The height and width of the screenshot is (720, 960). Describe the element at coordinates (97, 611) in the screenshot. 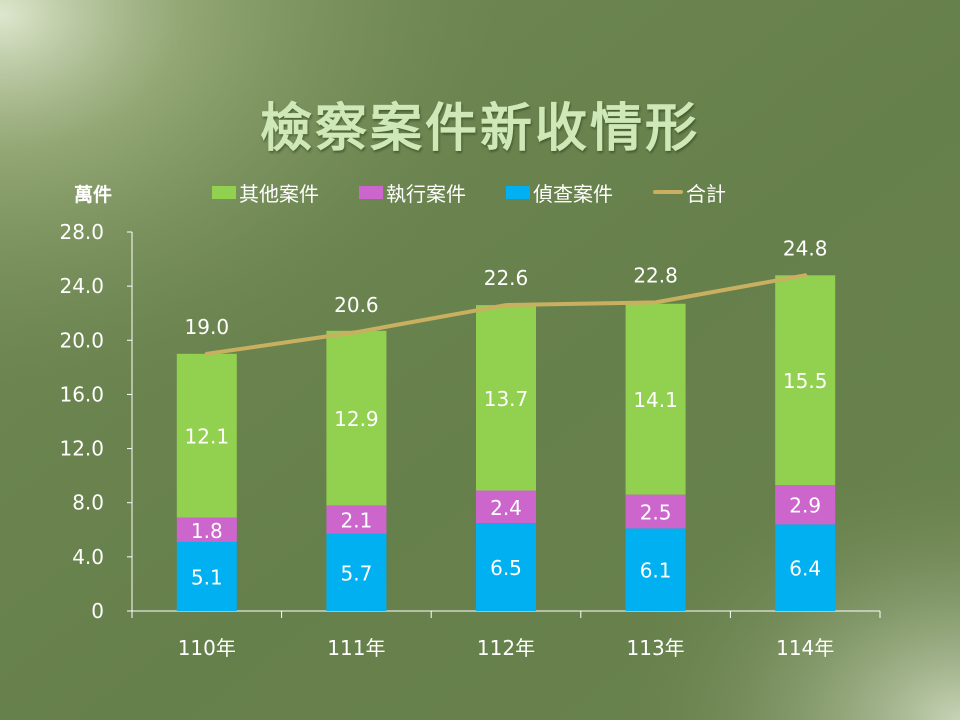

I see `y-tick-label: 0` at that location.